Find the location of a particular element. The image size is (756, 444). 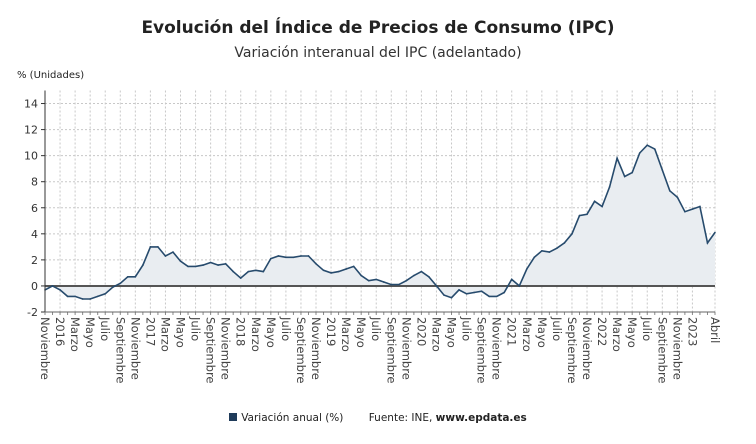

y-tick-label: 10 is located at coordinates (31, 156).